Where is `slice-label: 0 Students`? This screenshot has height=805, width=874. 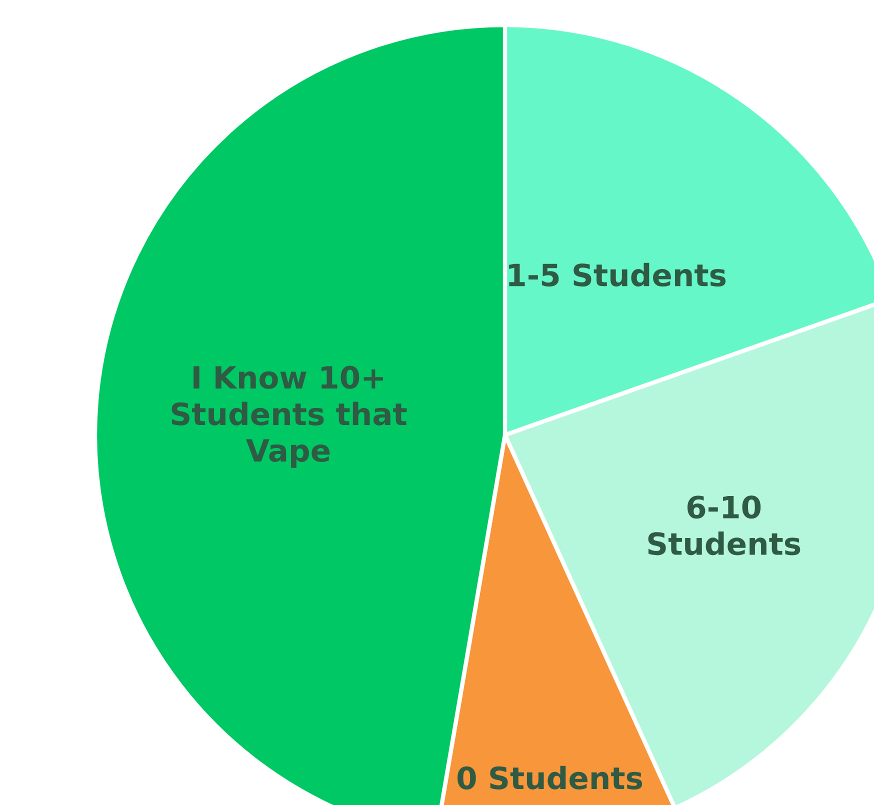 slice-label: 0 Students is located at coordinates (550, 778).